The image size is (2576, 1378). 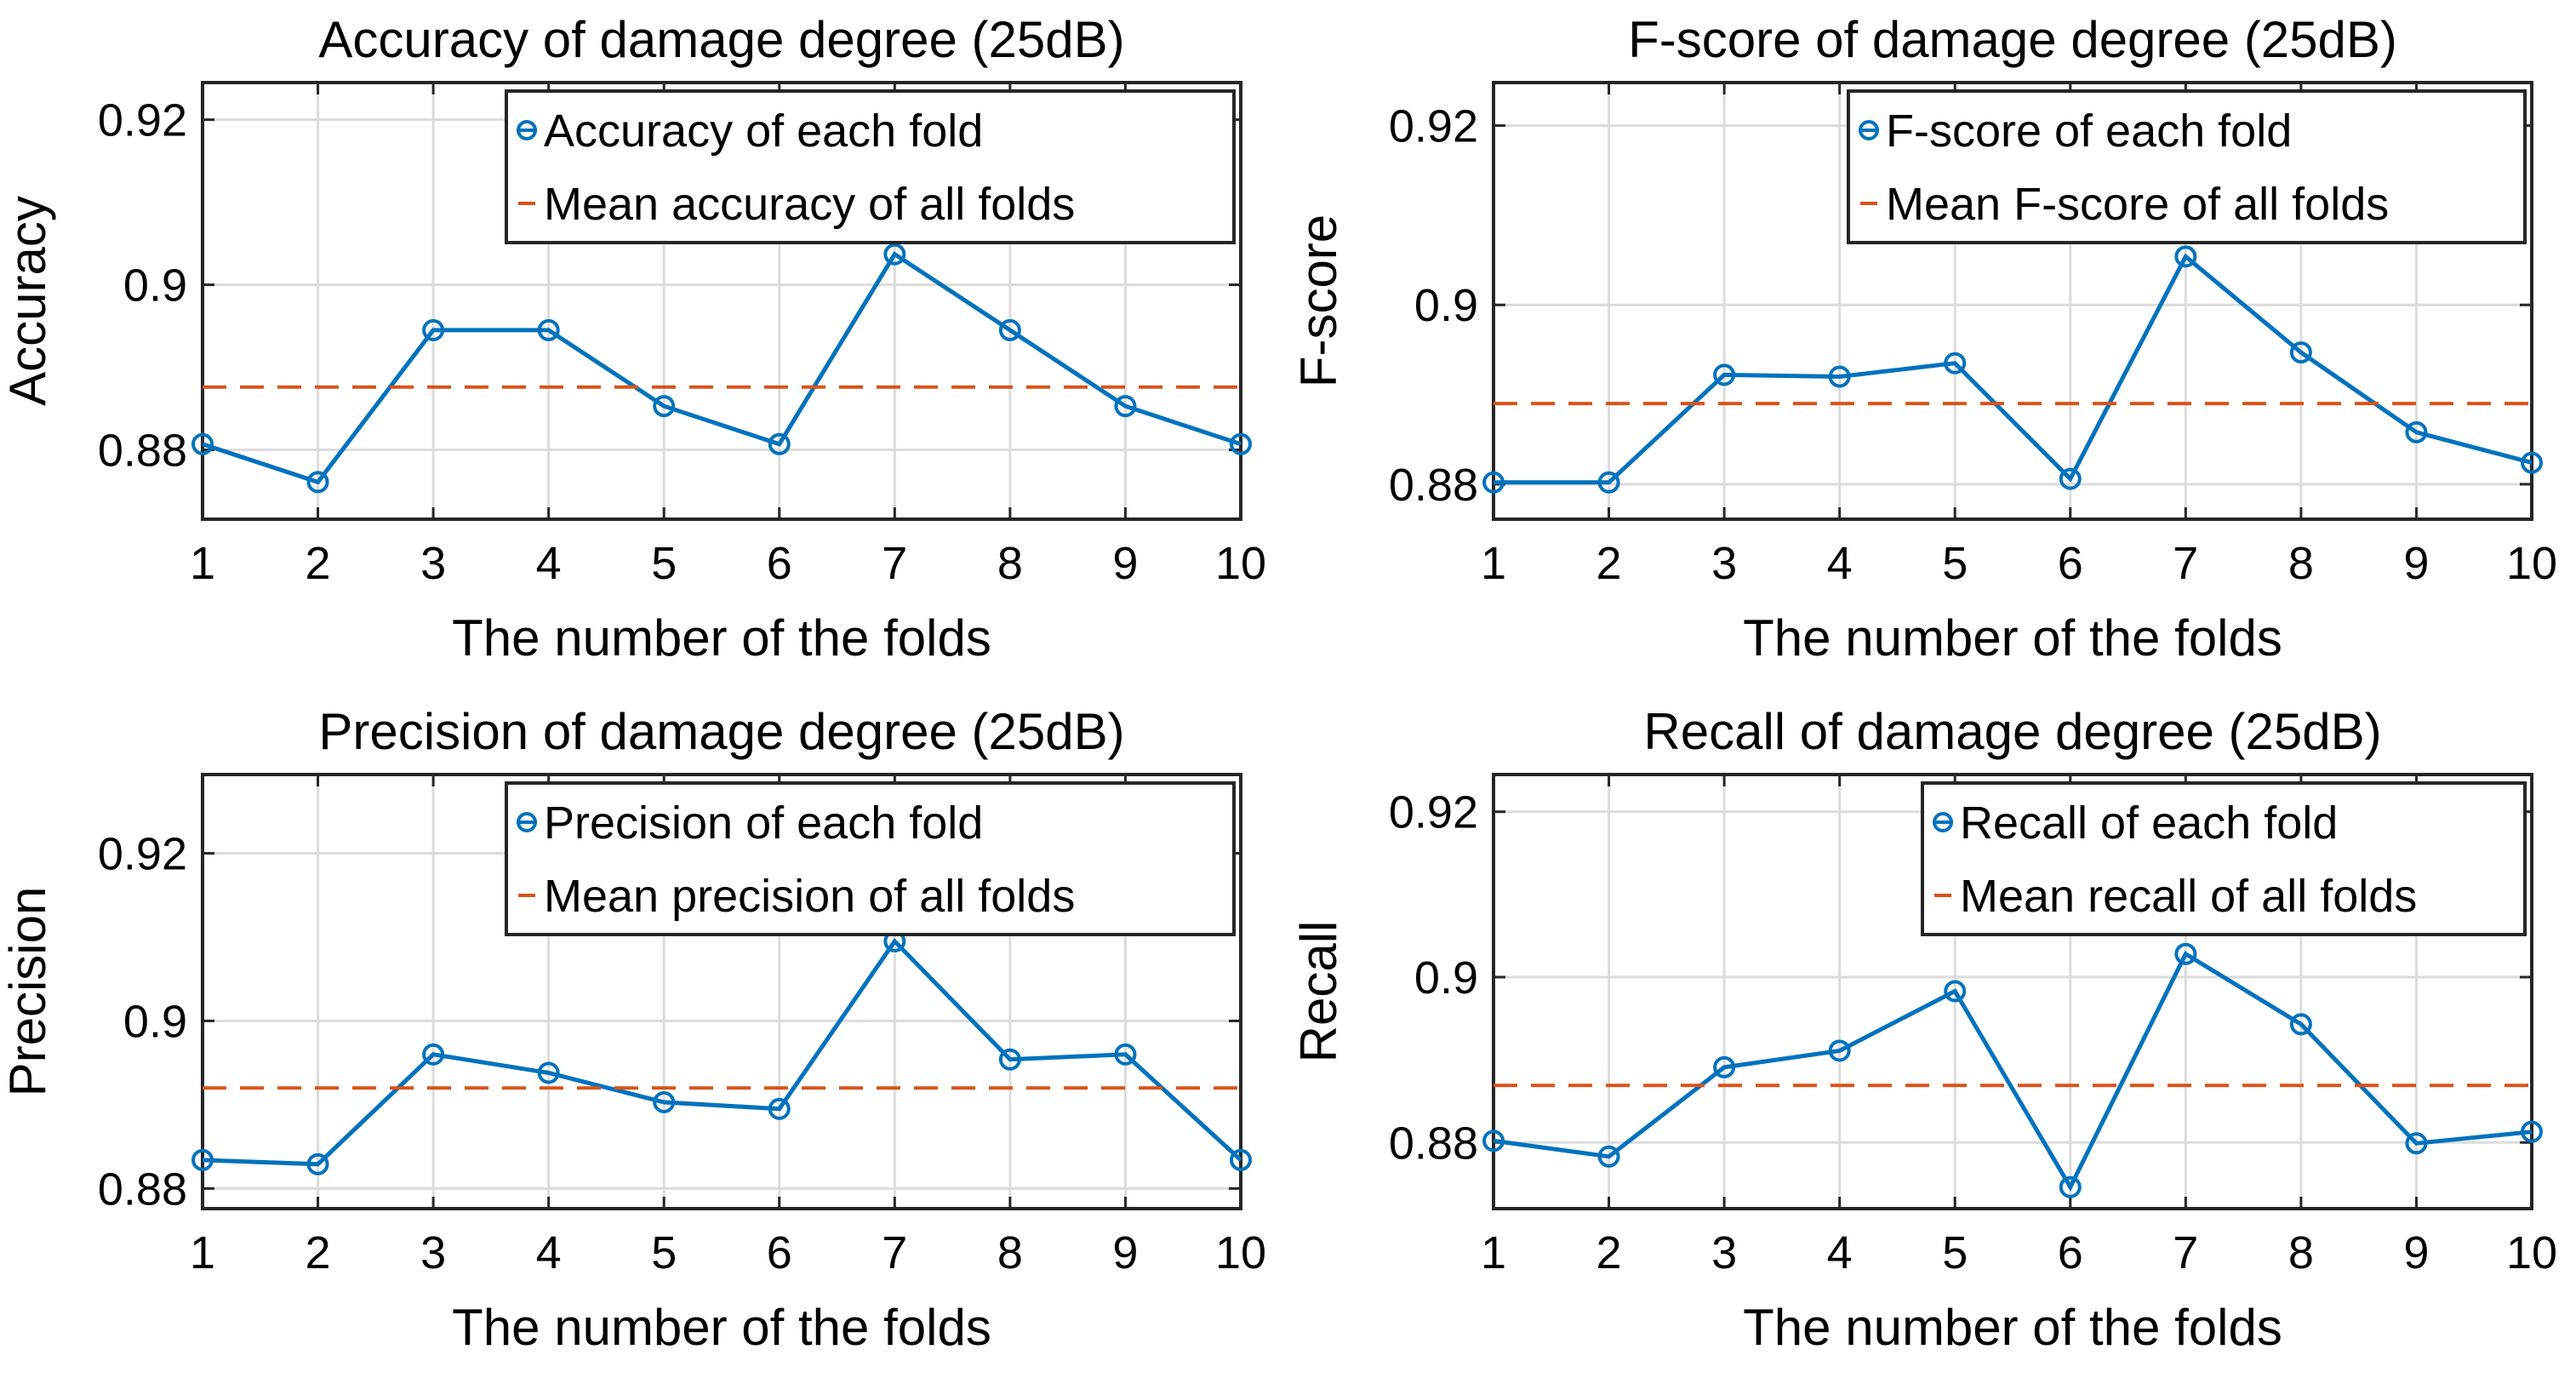 I want to click on chart-title: Accuracy of damage degree (25dB), so click(x=721, y=39).